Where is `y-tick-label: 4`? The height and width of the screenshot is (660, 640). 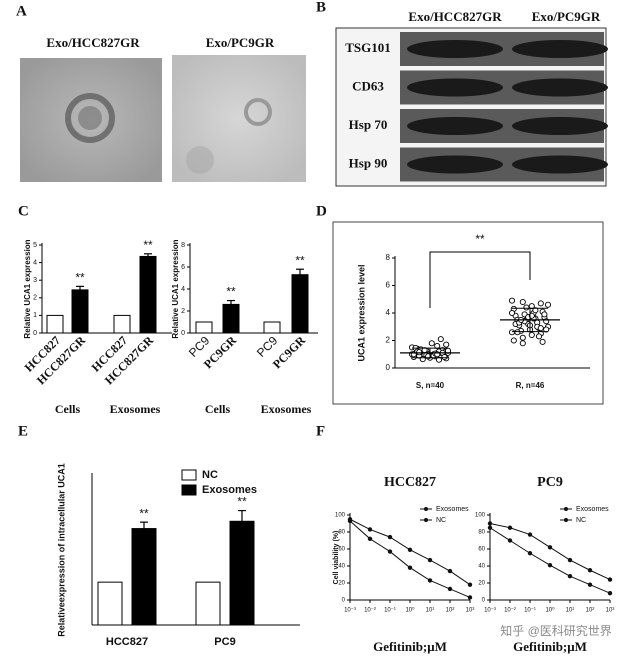
y-tick-label: 4 is located at coordinates (388, 312).